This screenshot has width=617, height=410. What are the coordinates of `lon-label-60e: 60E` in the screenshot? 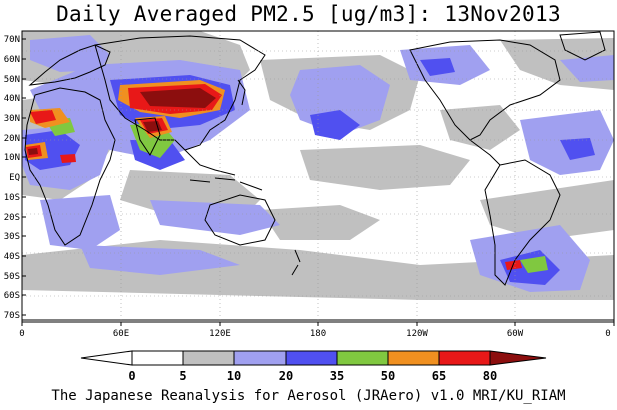 It's located at (121, 334).